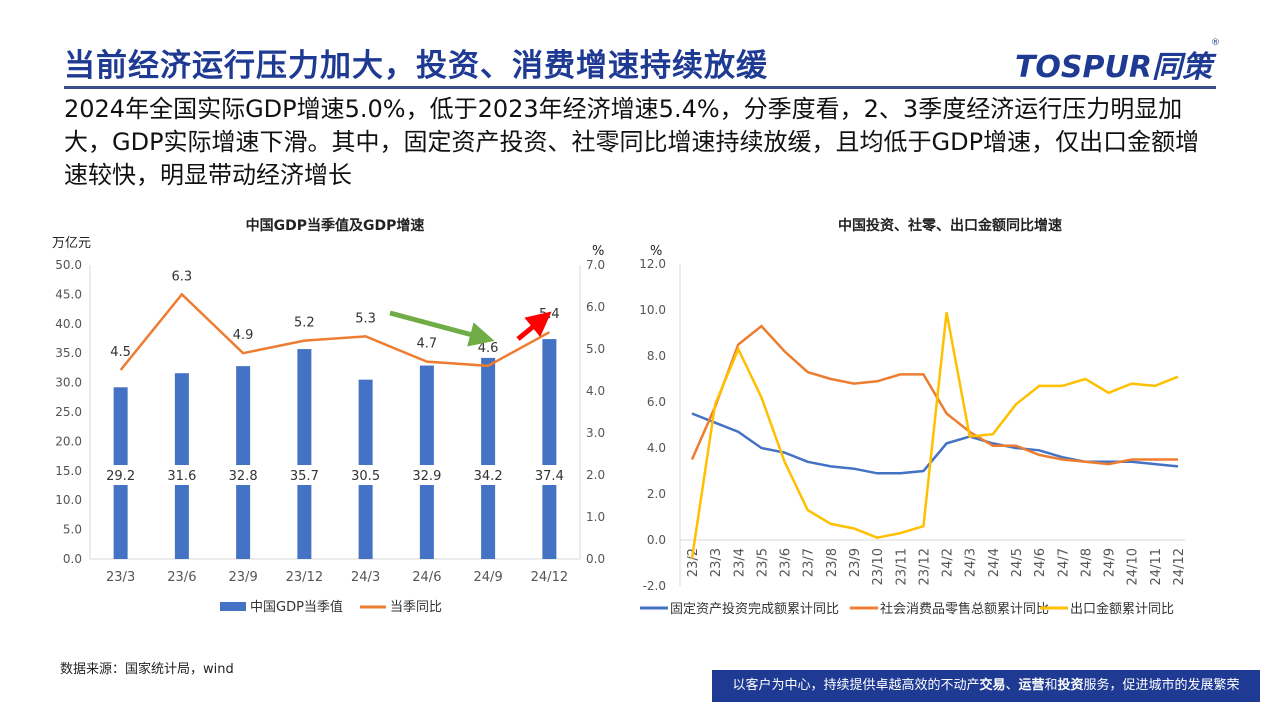 This screenshot has height=720, width=1280. Describe the element at coordinates (416, 66) in the screenshot. I see `page-title: 当前经济运行压力加大，投资、消费增速持续放缓` at that location.